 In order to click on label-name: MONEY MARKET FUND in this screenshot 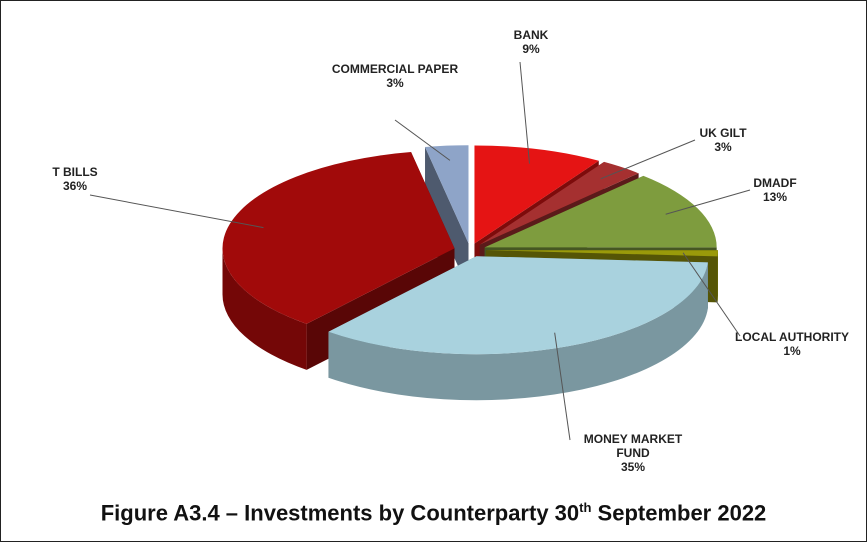, I will do `click(633, 446)`.